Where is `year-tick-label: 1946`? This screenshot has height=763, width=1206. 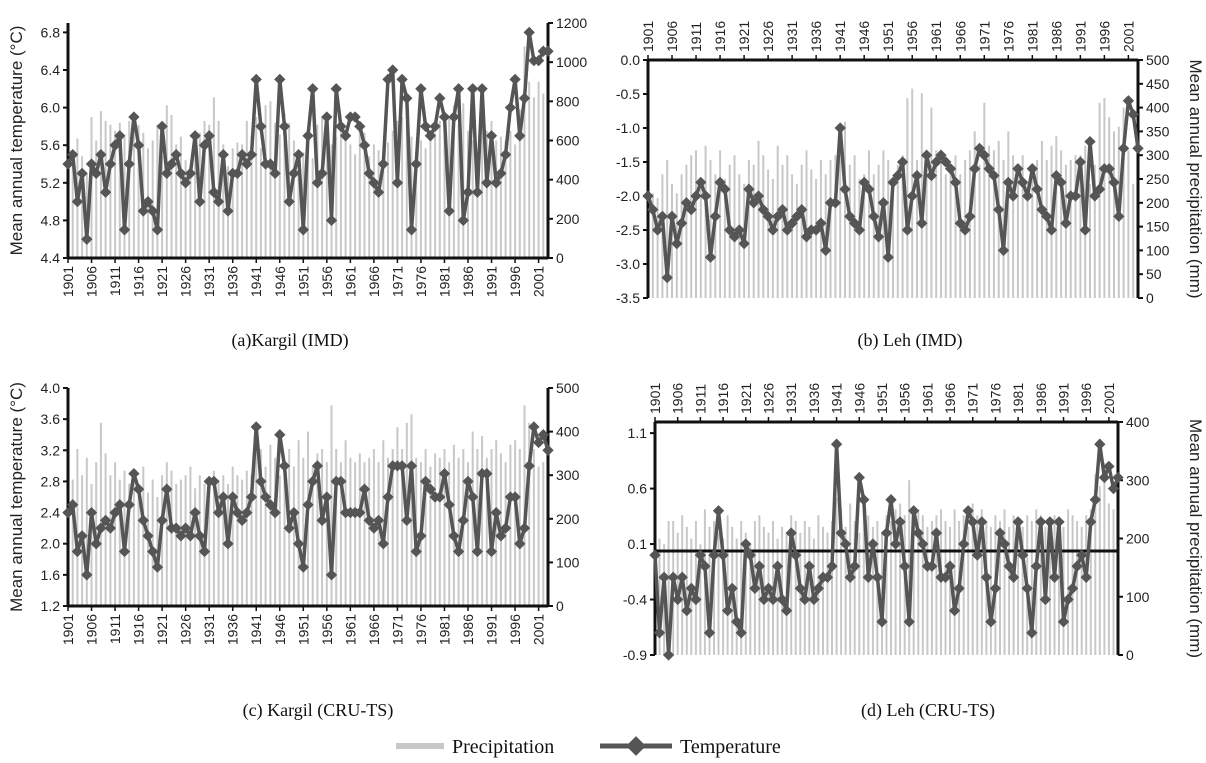
year-tick-label: 1946 is located at coordinates (280, 281).